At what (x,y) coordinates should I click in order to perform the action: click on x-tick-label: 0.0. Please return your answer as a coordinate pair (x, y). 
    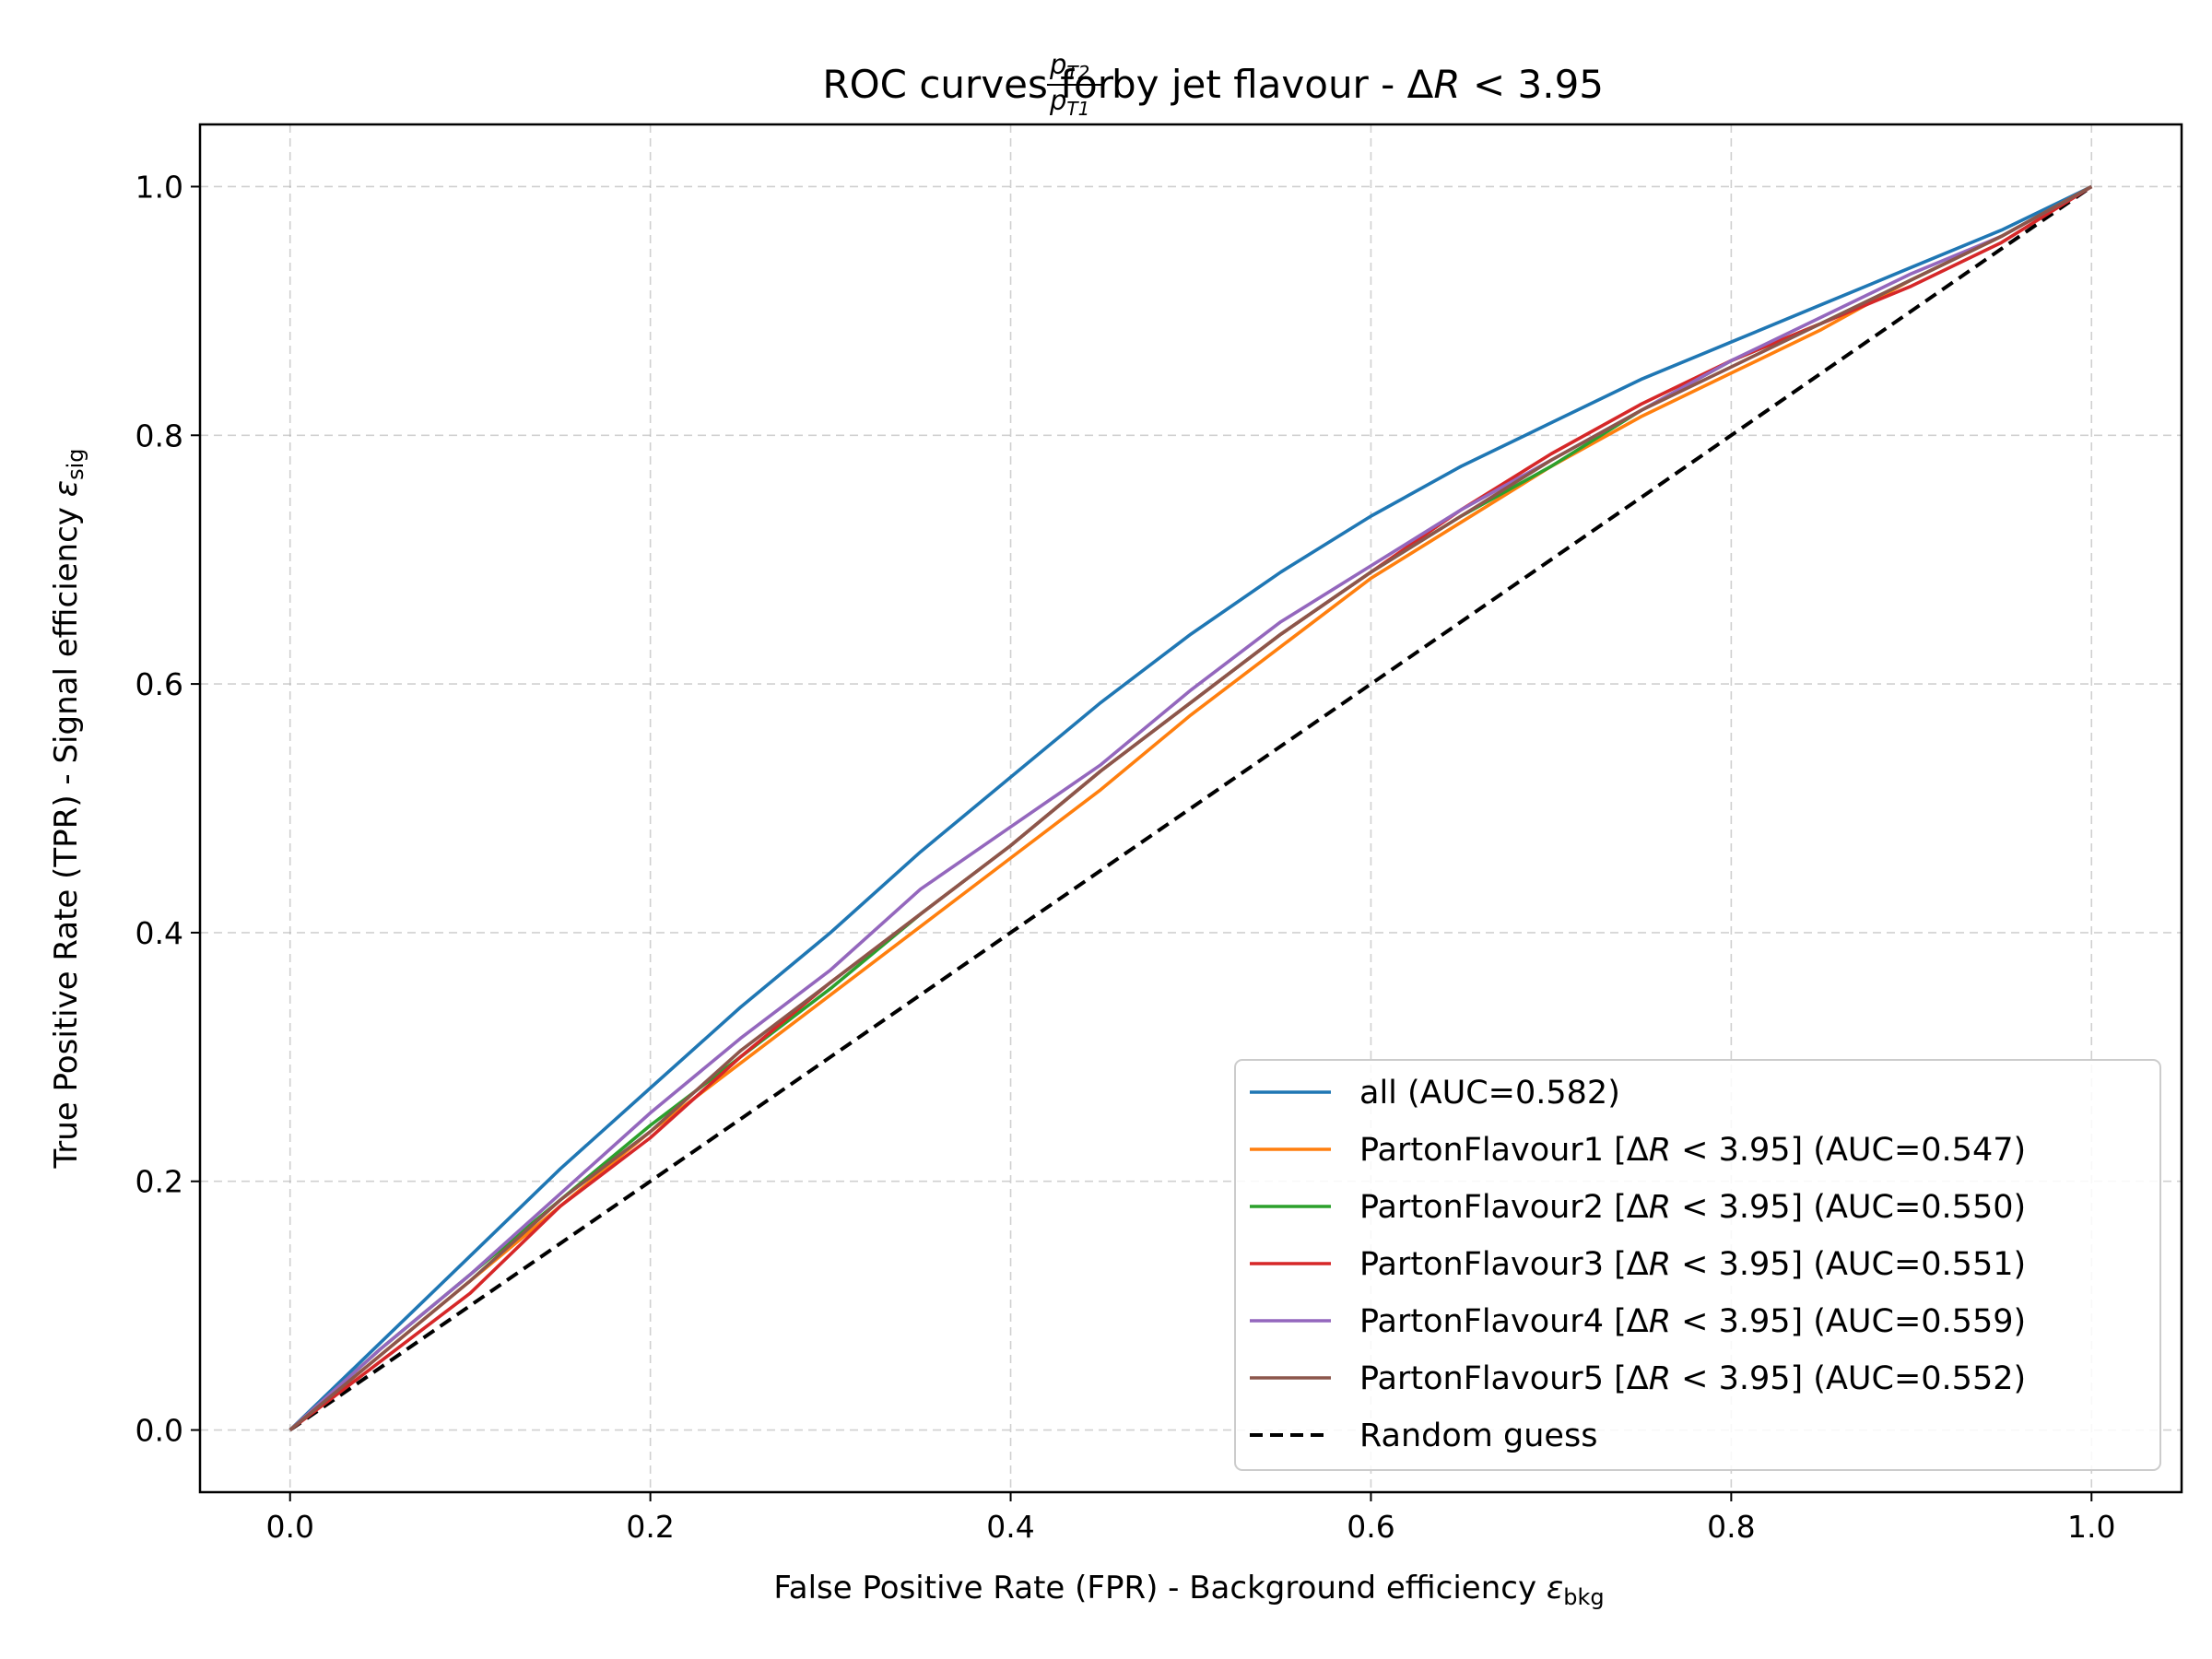
    Looking at the image, I should click on (289, 1527).